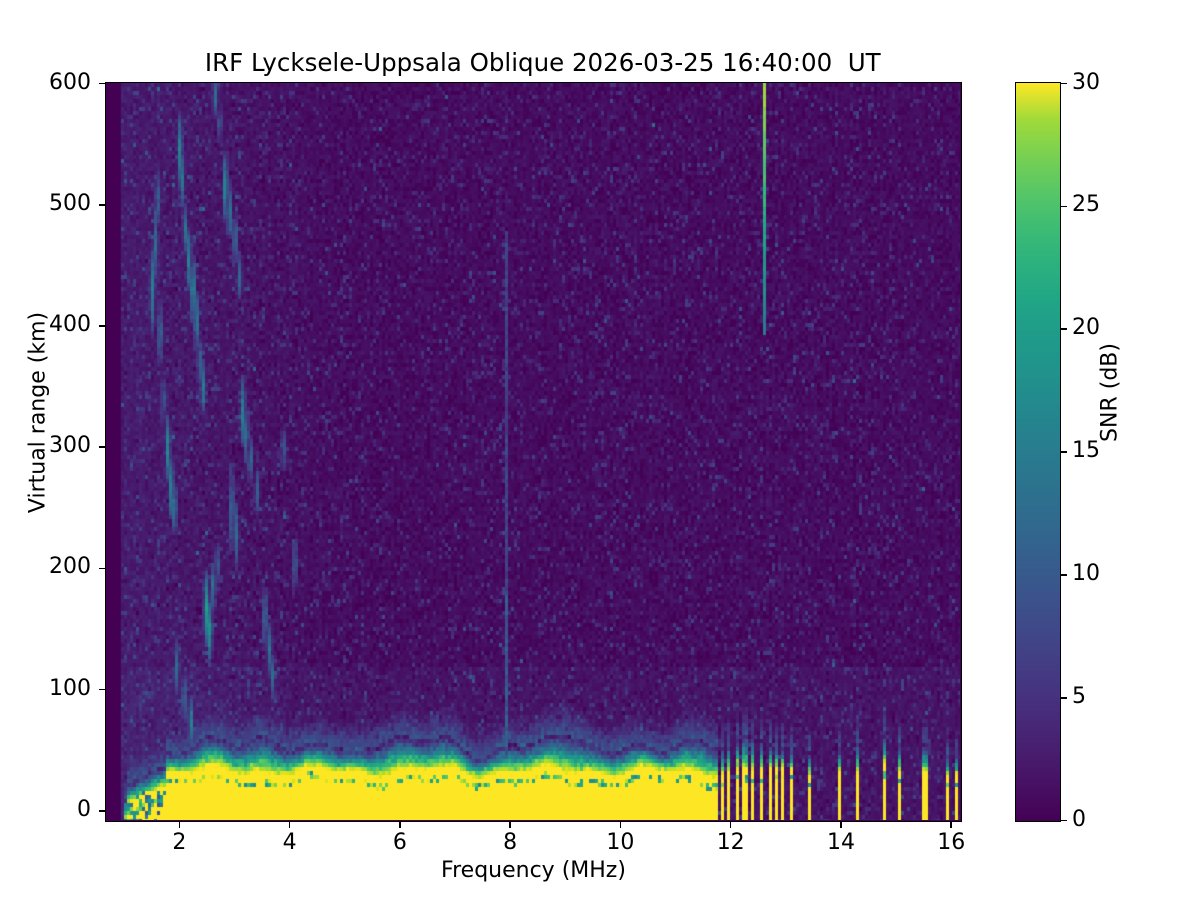 The height and width of the screenshot is (900, 1200). What do you see at coordinates (1079, 819) in the screenshot?
I see `colorbar-tick-label: 0` at bounding box center [1079, 819].